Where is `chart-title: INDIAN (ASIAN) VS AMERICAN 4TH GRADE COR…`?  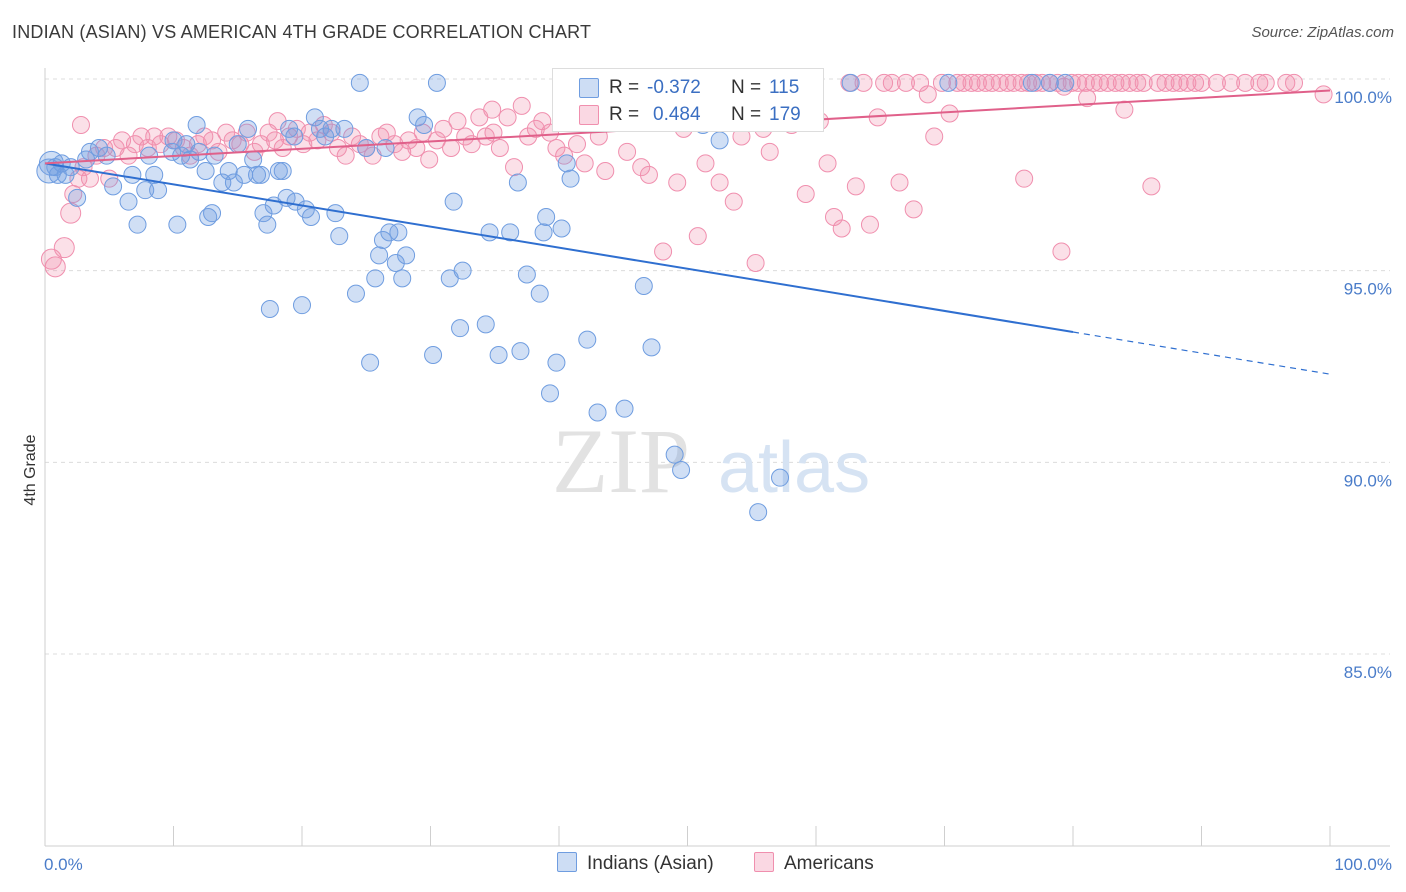 chart-title: INDIAN (ASIAN) VS AMERICAN 4TH GRADE COR… is located at coordinates (302, 32).